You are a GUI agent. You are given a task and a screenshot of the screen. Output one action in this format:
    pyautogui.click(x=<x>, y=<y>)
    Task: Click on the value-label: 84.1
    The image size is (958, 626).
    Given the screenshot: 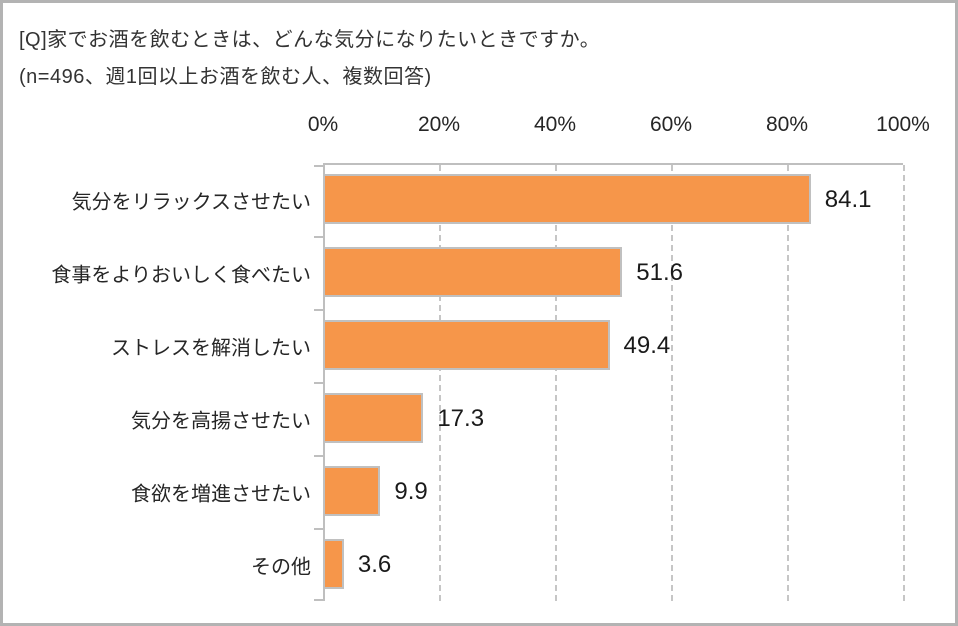 What is the action you would take?
    pyautogui.click(x=848, y=199)
    